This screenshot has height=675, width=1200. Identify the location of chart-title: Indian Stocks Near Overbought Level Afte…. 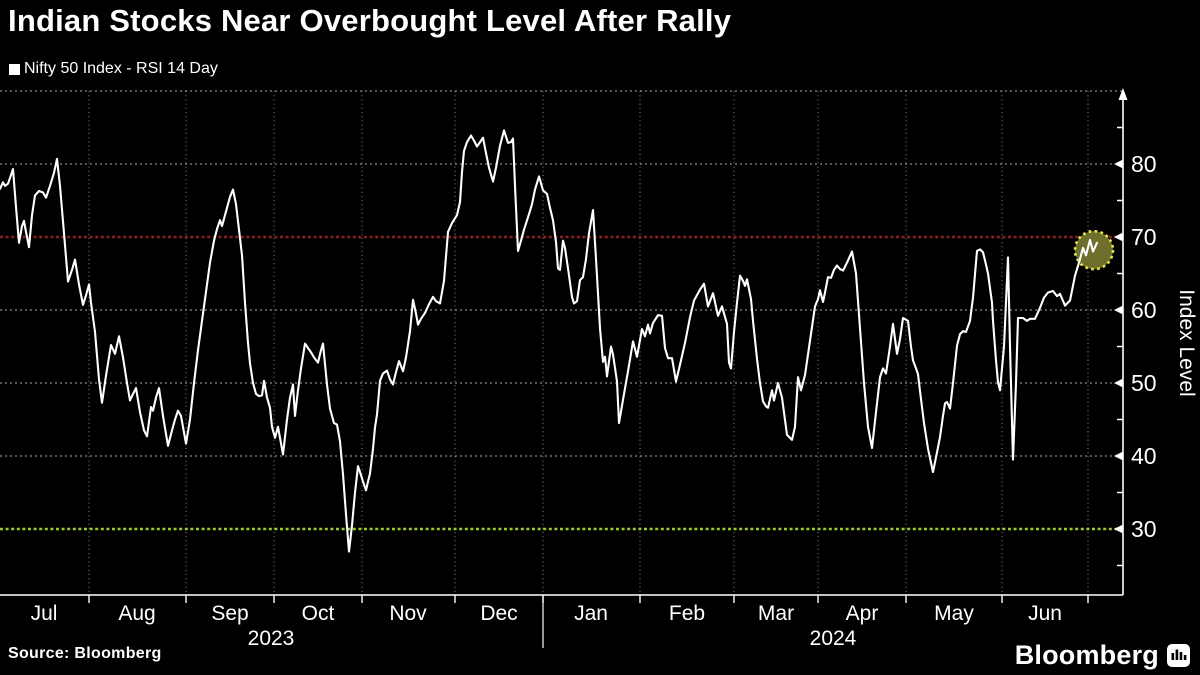
(370, 20).